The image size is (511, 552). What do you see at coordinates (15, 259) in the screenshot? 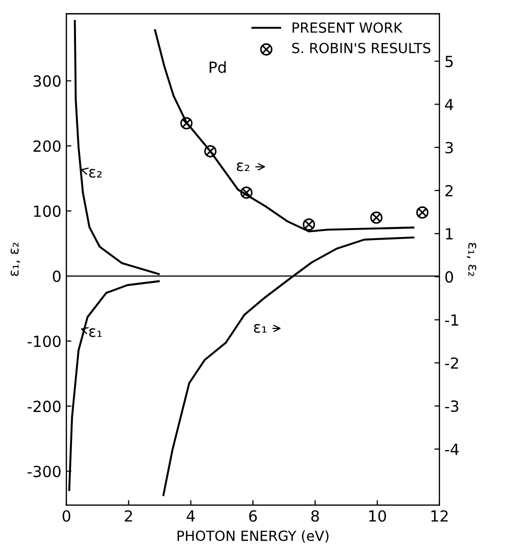
I see `y-axis-title: ε₁, ε₂` at bounding box center [15, 259].